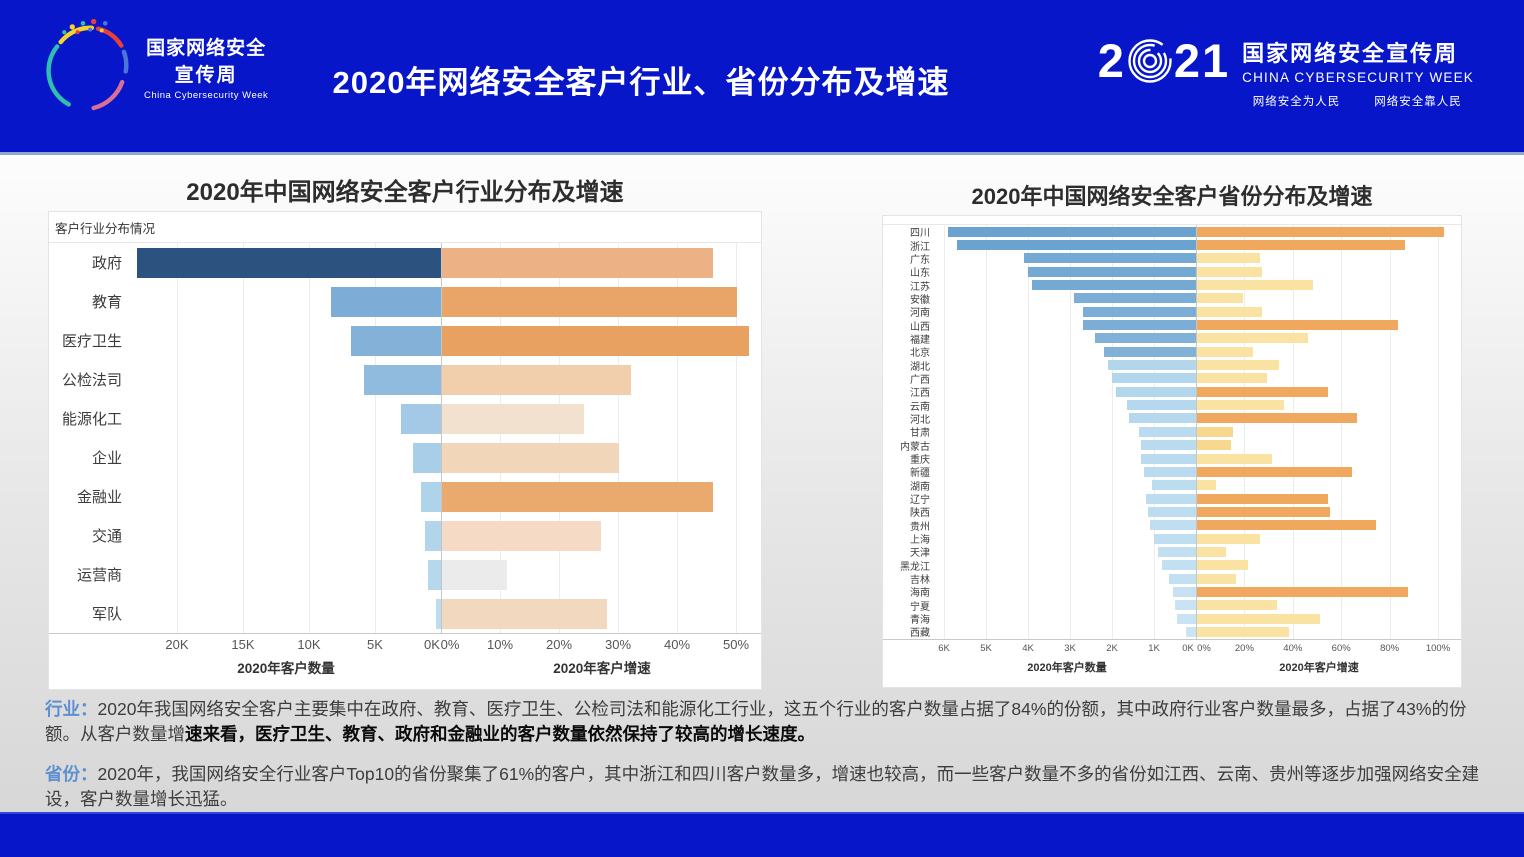 This screenshot has width=1524, height=857. I want to click on category-label: 湖北, so click(920, 367).